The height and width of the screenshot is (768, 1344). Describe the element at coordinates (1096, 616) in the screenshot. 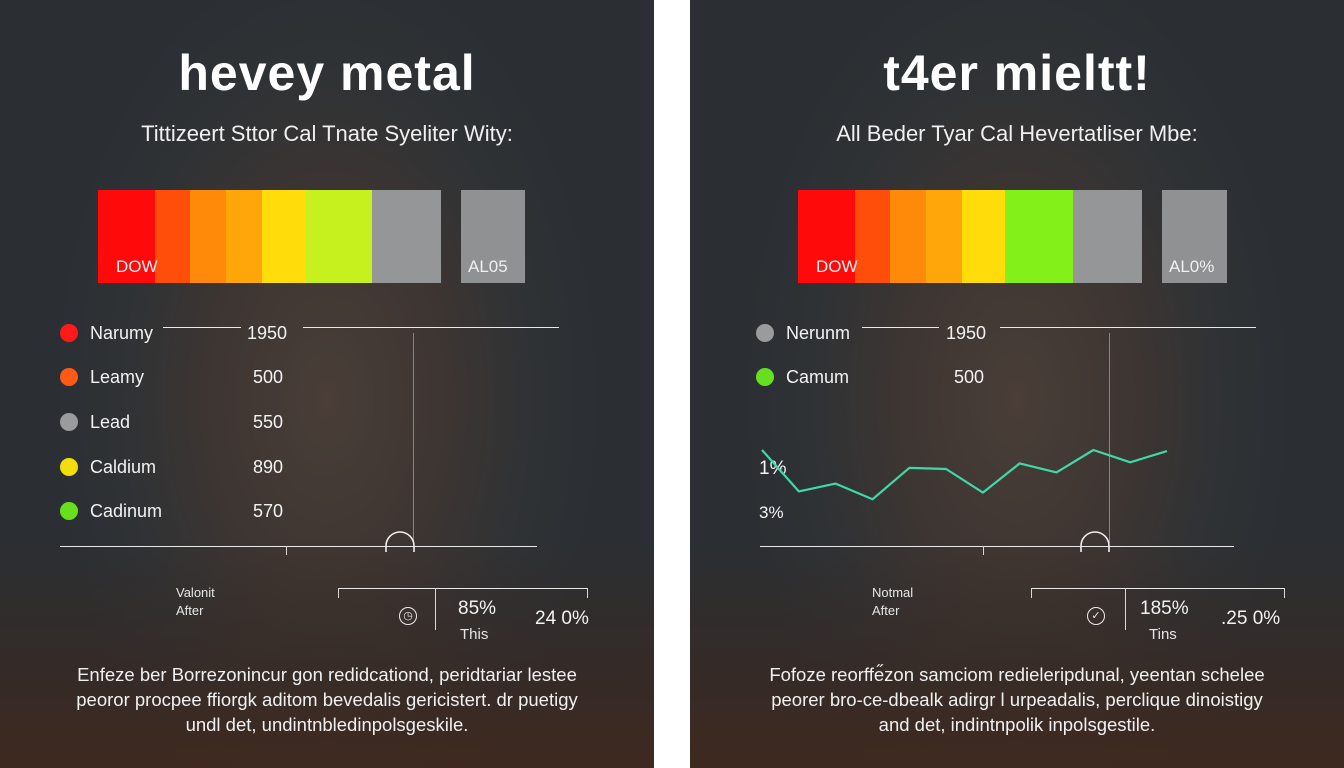

I see `check-circle-icon: ✓` at that location.